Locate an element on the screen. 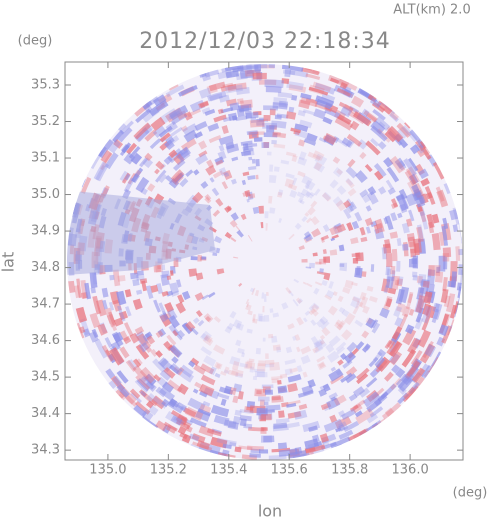 The height and width of the screenshot is (521, 491). y-tick-label: 34.3 is located at coordinates (45, 450).